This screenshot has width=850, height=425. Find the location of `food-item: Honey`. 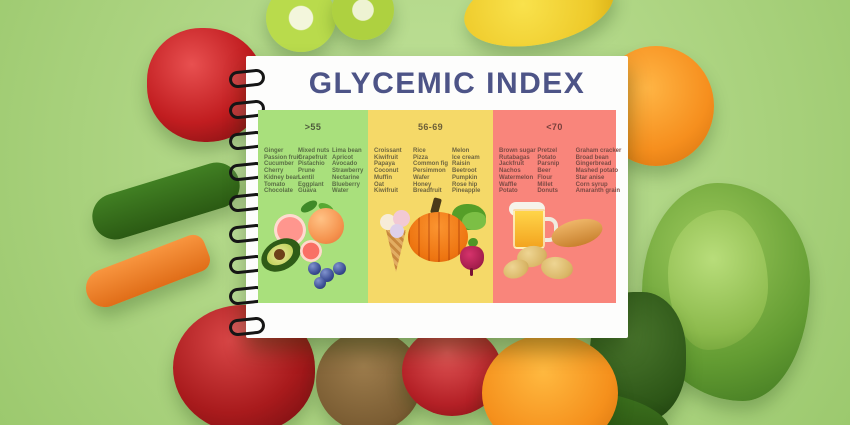

food-item: Honey is located at coordinates (422, 184).